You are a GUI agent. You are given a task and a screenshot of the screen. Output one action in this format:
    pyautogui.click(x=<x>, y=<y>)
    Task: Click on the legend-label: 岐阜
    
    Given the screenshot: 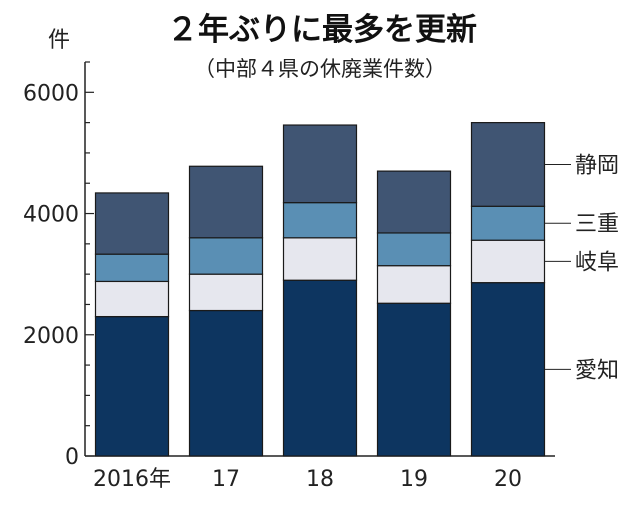 What is the action you would take?
    pyautogui.click(x=597, y=262)
    